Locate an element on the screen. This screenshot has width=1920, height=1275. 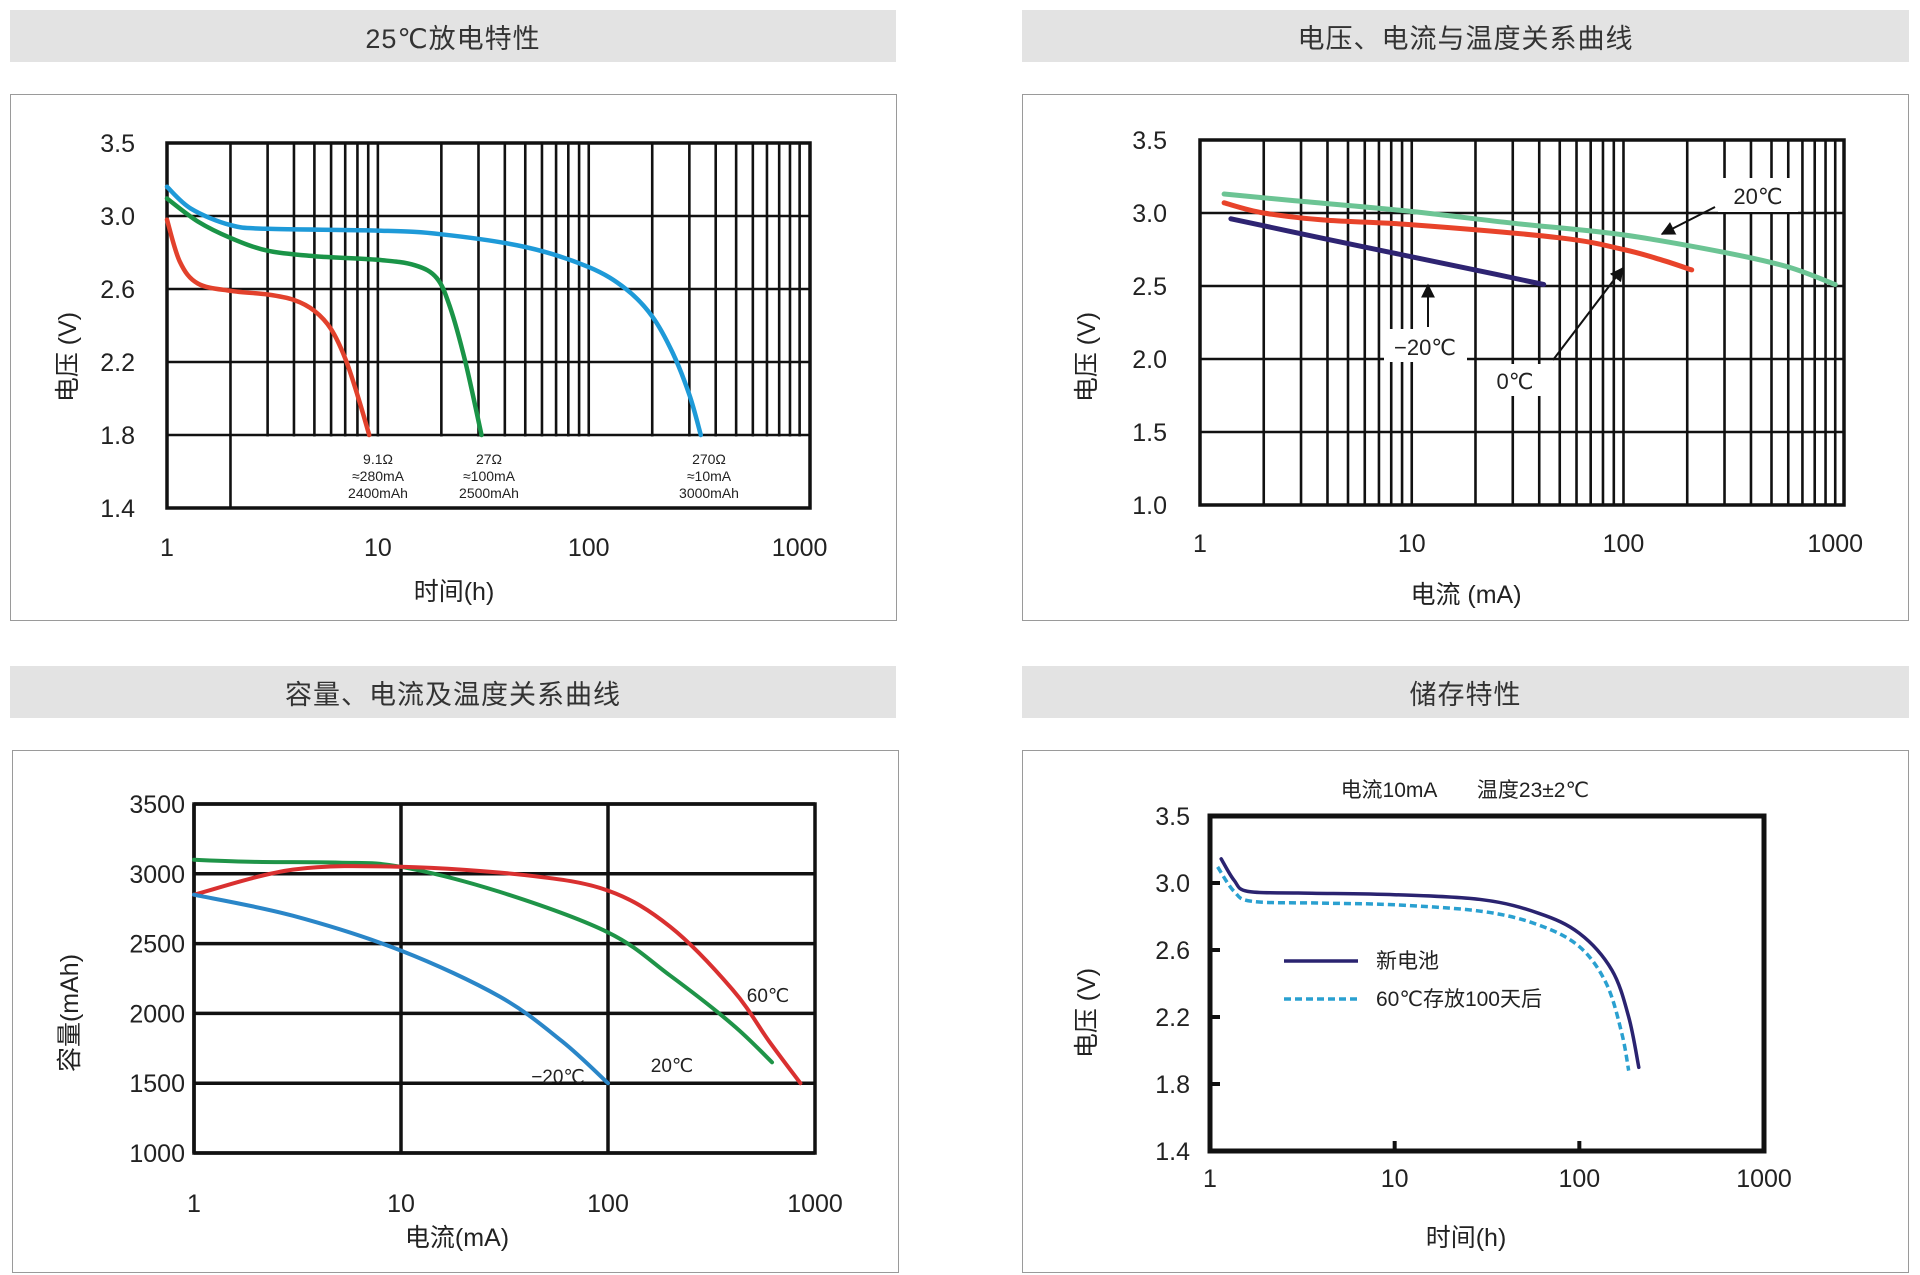
y-tick-label: 2.5 is located at coordinates (1149, 287).